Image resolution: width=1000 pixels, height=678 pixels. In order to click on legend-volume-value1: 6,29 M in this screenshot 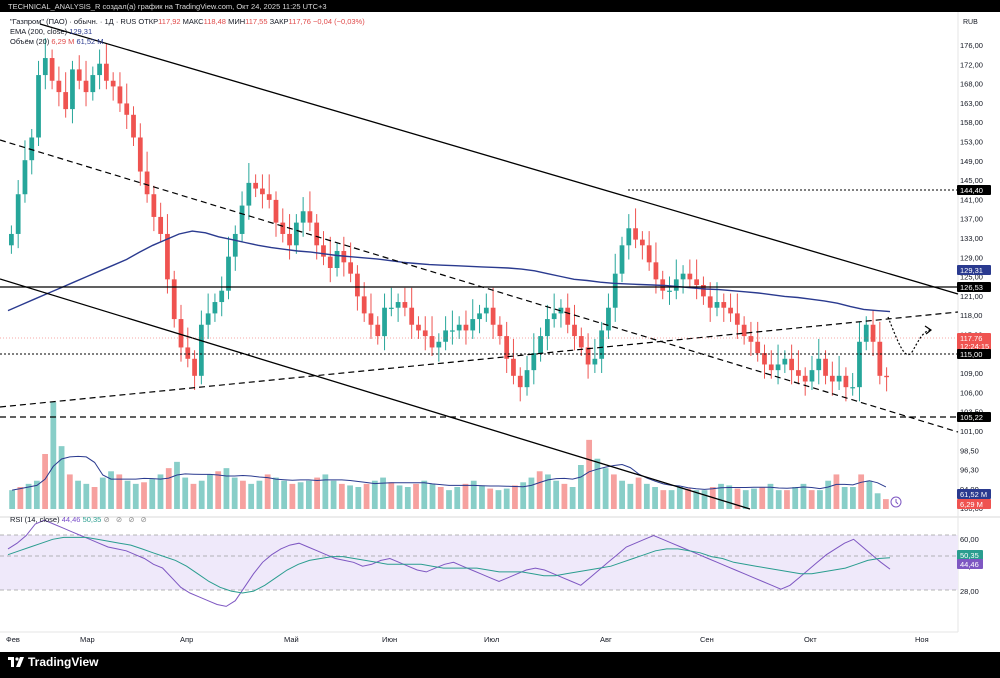, I will do `click(63, 41)`.